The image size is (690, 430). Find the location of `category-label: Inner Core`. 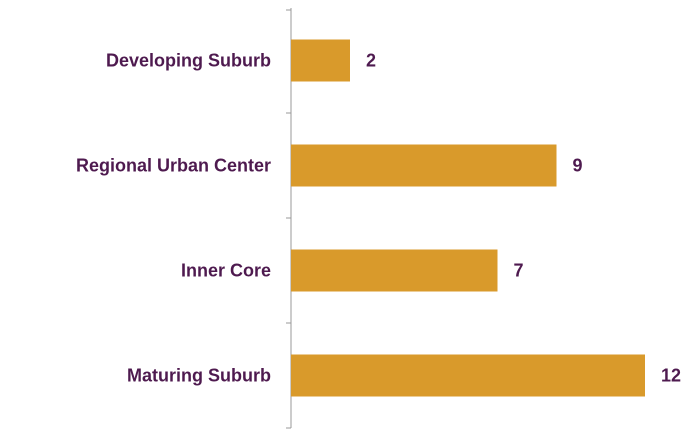

category-label: Inner Core is located at coordinates (226, 270).